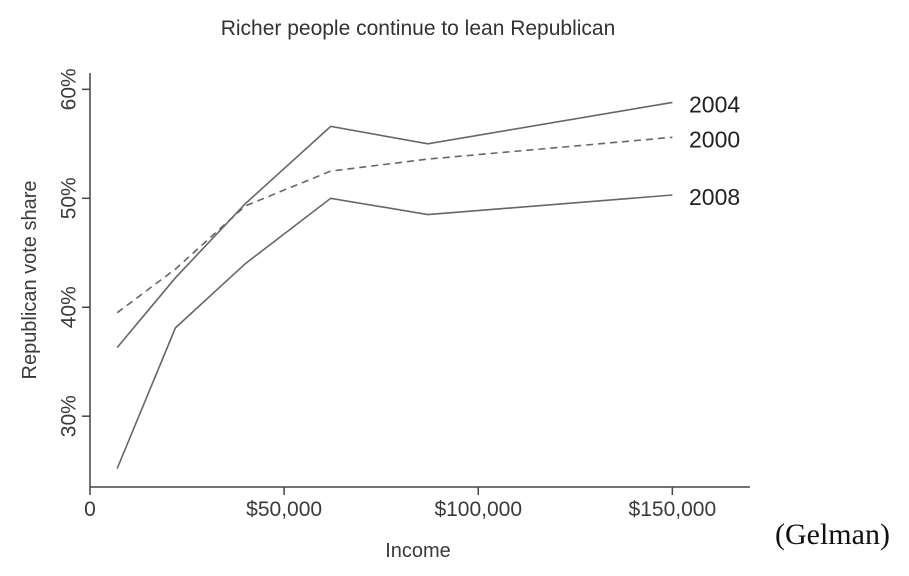 The width and height of the screenshot is (909, 576). I want to click on x-tick-label: 0, so click(90, 509).